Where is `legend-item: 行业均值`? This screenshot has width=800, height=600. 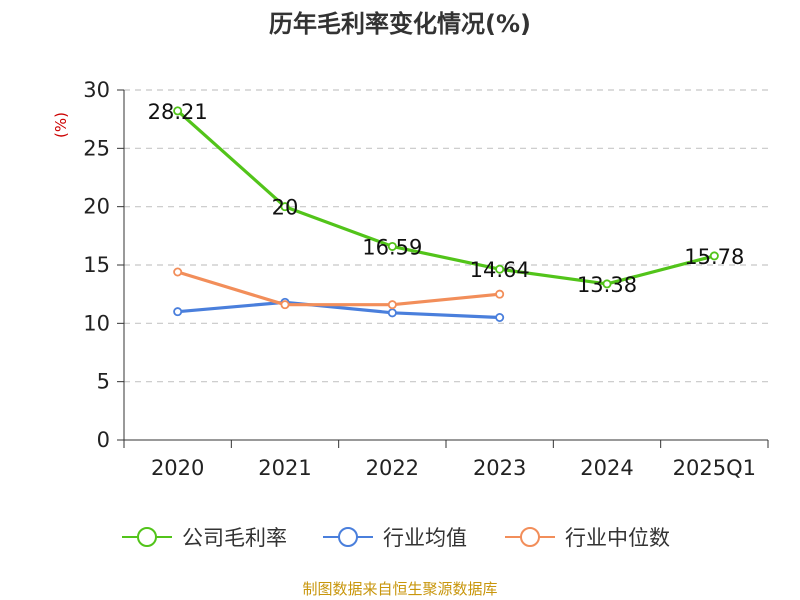
legend-item: 行业均值 is located at coordinates (395, 538).